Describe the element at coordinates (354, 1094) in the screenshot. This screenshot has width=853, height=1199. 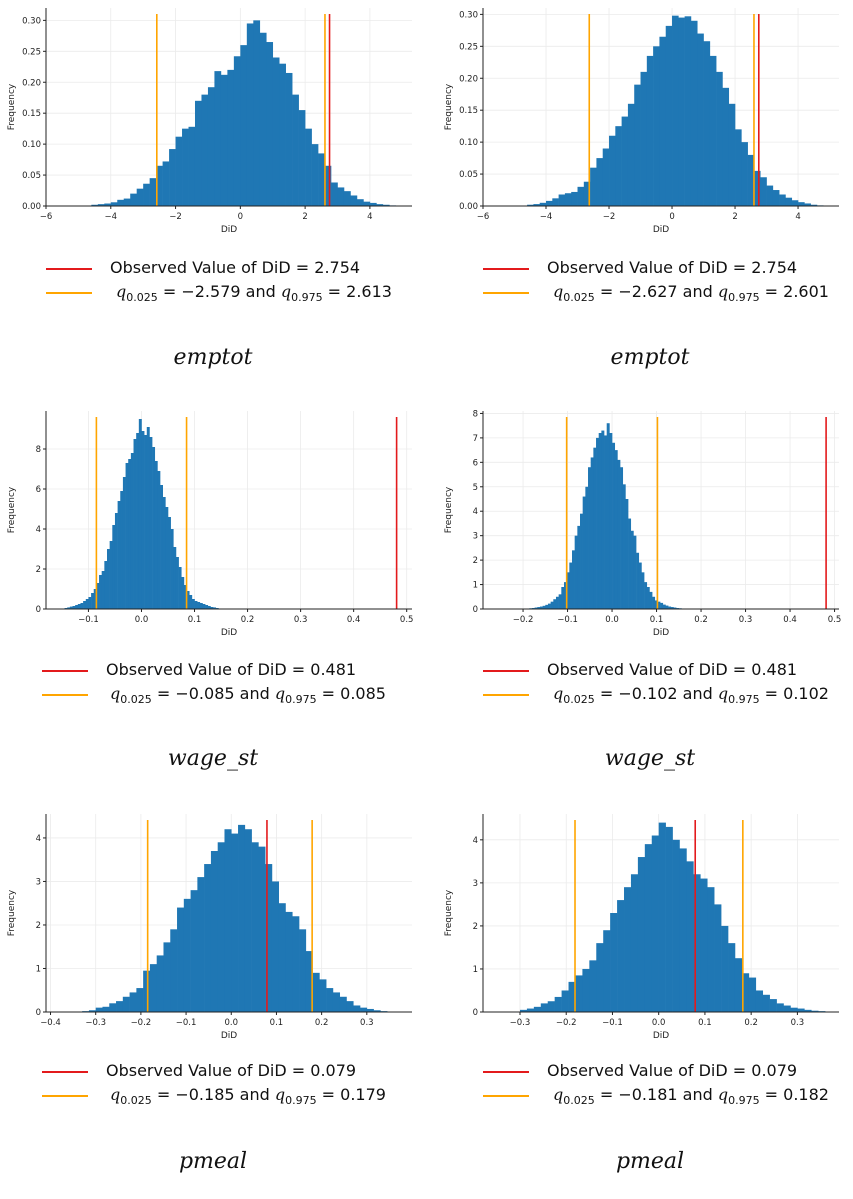
I see `quantile-high-text: = 0.179` at that location.